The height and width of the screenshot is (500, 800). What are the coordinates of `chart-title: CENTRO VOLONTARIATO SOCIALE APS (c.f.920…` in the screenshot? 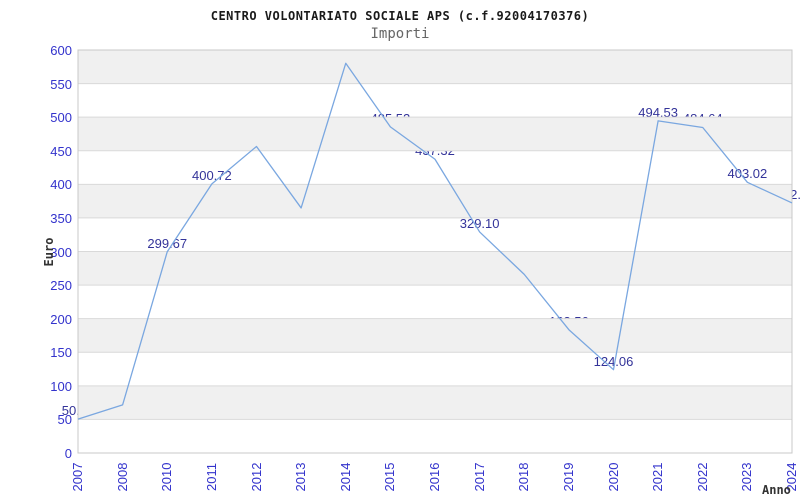 It's located at (400, 16).